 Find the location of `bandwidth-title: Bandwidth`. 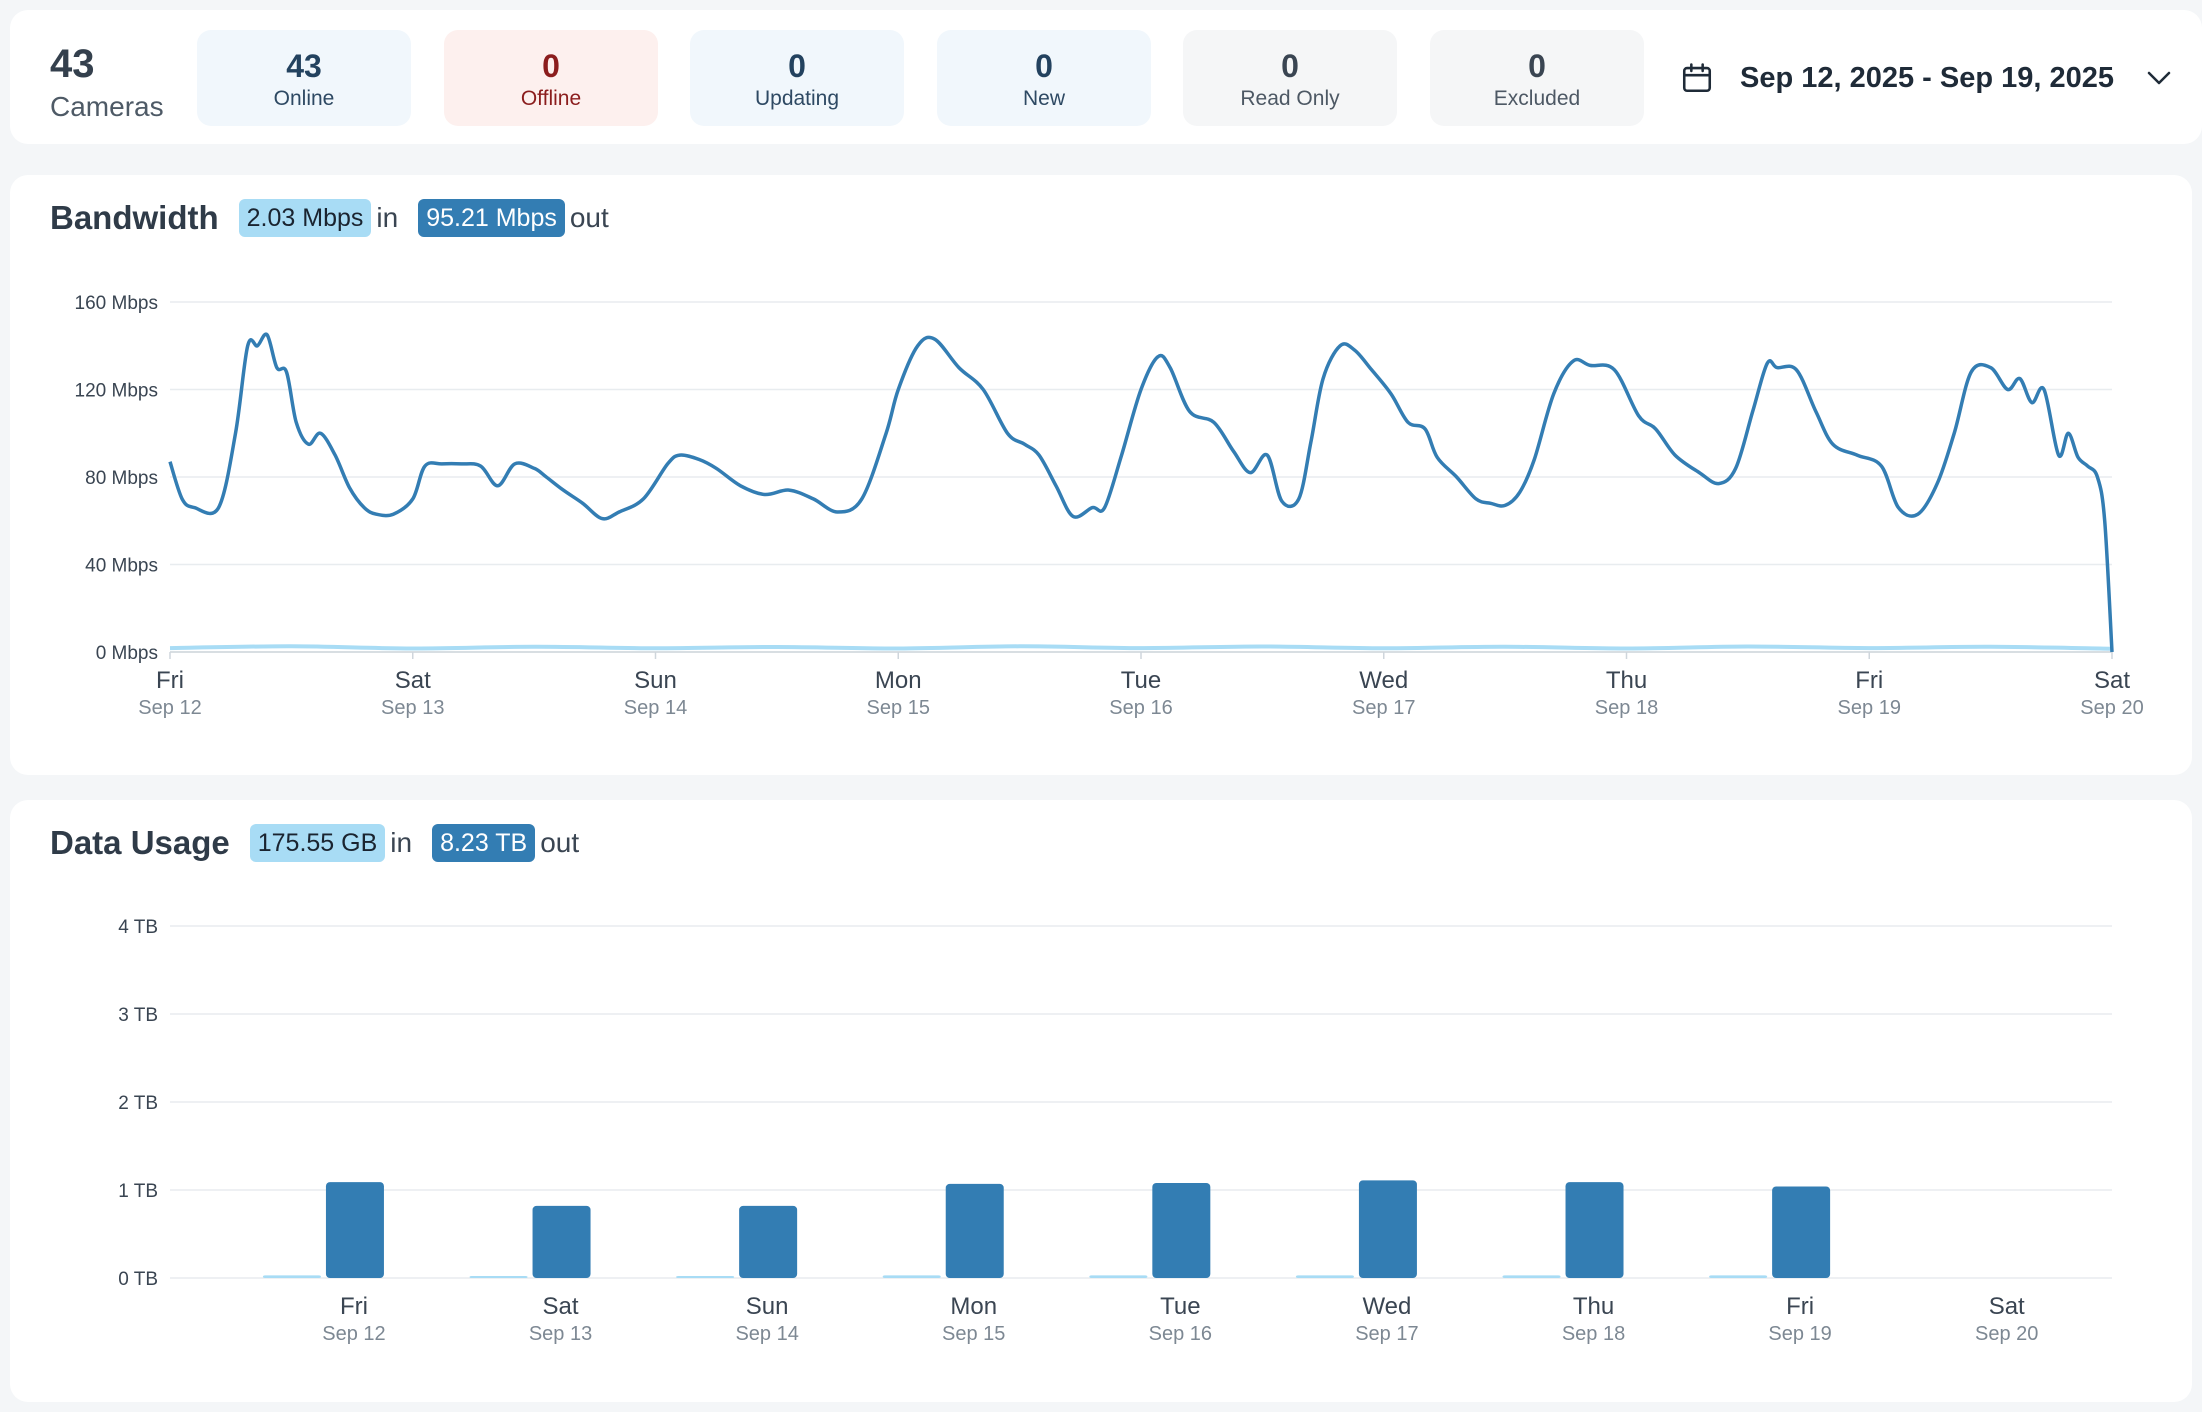

bandwidth-title: Bandwidth is located at coordinates (134, 217).